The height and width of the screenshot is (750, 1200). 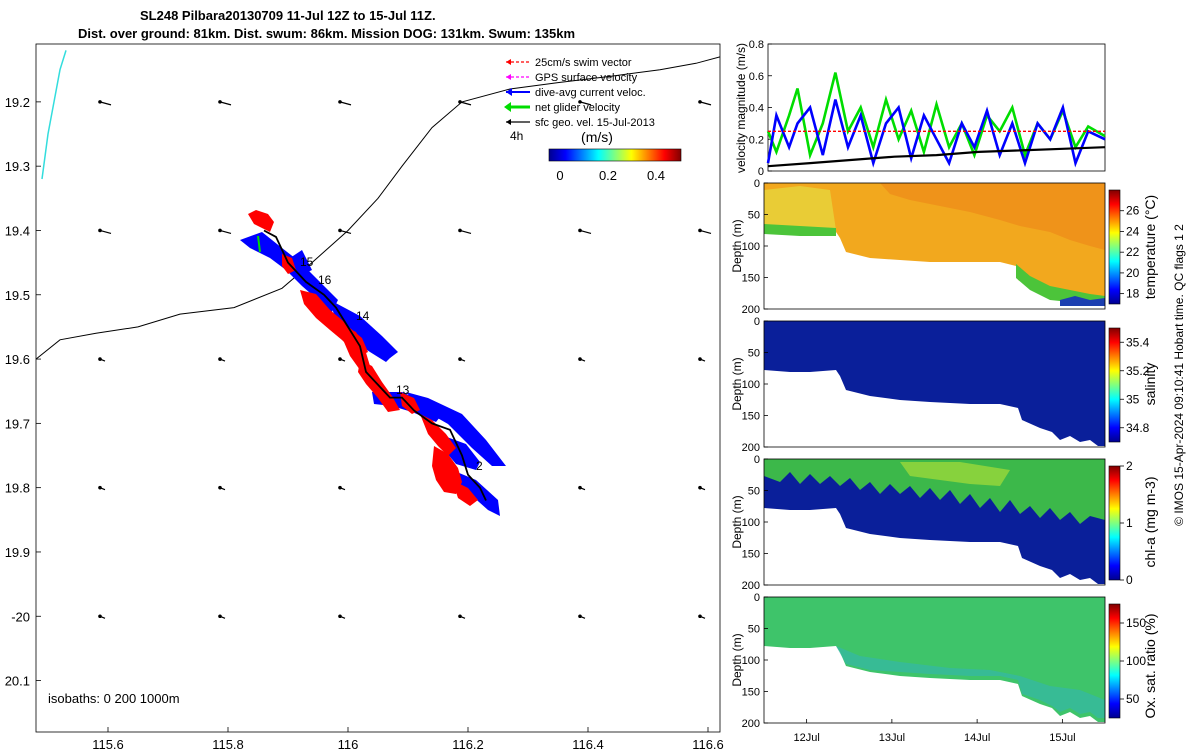 I want to click on map-ytick-label: -20, so click(x=20, y=616).